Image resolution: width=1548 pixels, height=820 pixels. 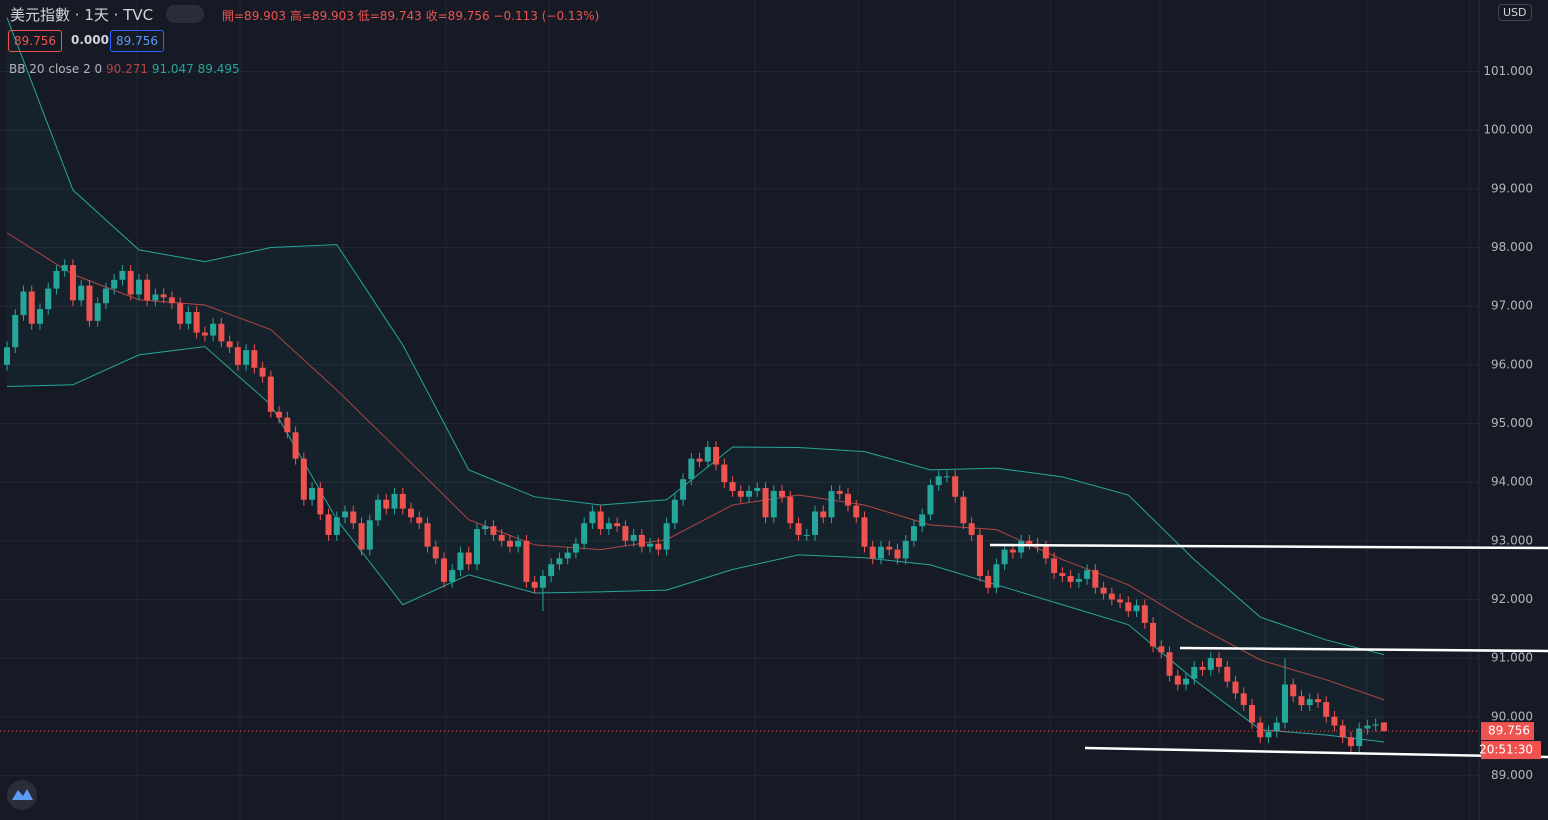 What do you see at coordinates (96, 15) in the screenshot?
I see `interval: 1天` at bounding box center [96, 15].